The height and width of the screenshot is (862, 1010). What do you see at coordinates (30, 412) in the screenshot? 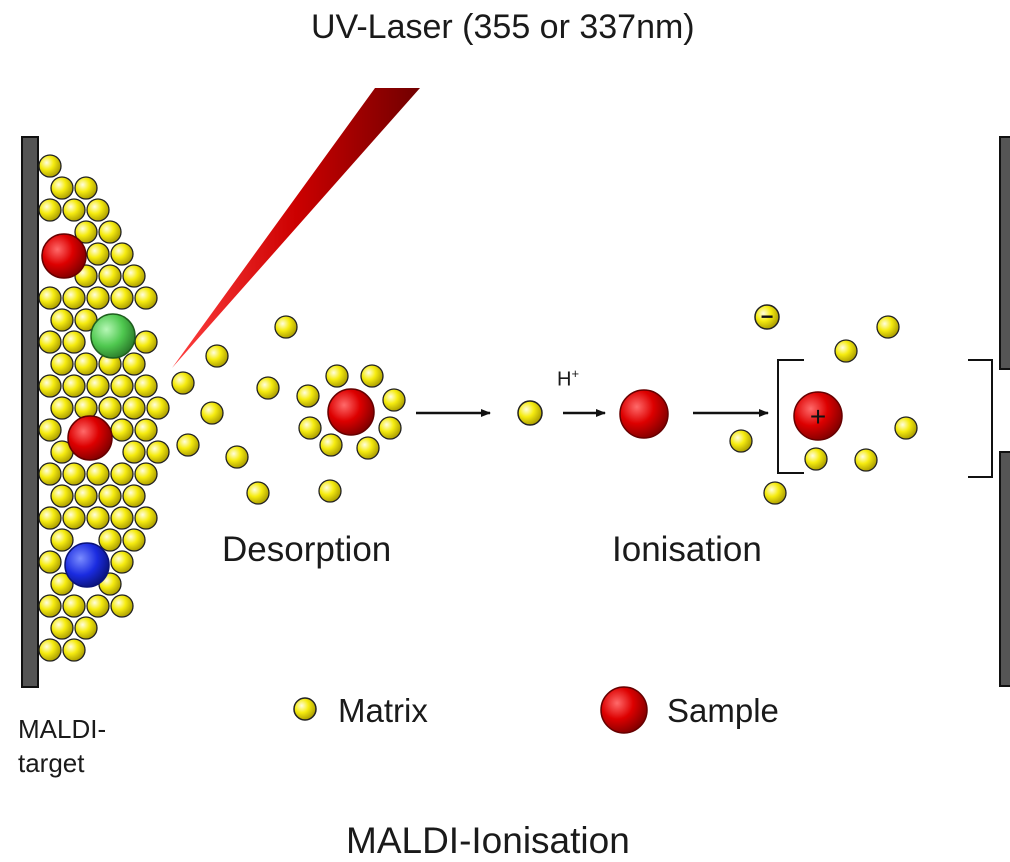
I see `maldi-target-plate` at bounding box center [30, 412].